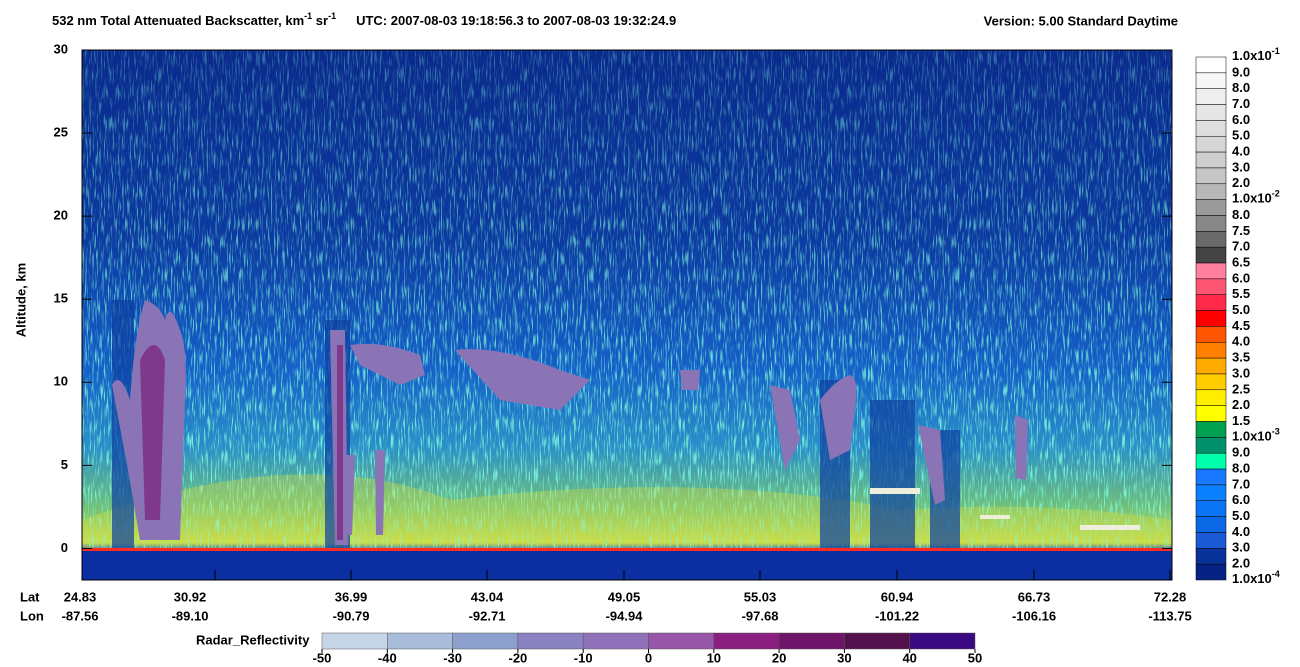  Describe the element at coordinates (1276, 194) in the screenshot. I see `exponent: -2` at that location.